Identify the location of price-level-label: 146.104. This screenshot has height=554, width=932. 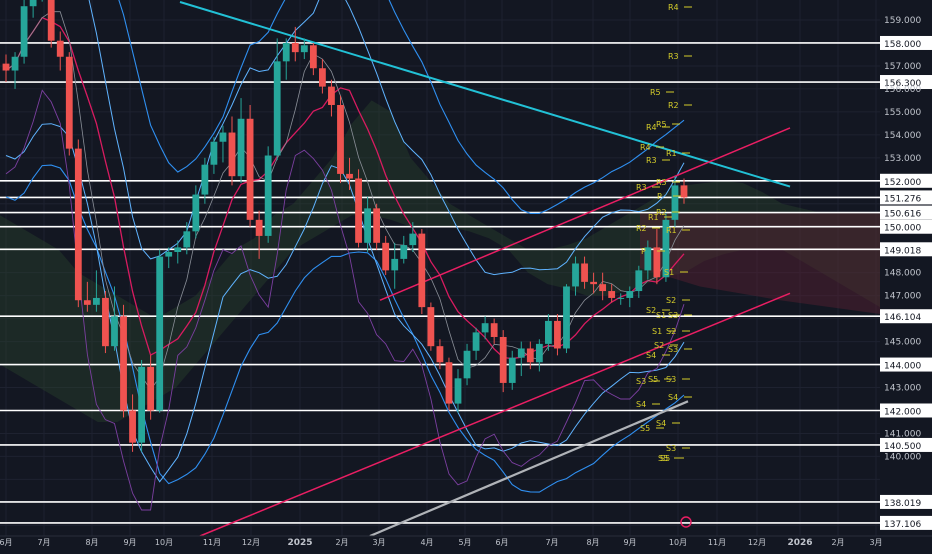
(902, 318).